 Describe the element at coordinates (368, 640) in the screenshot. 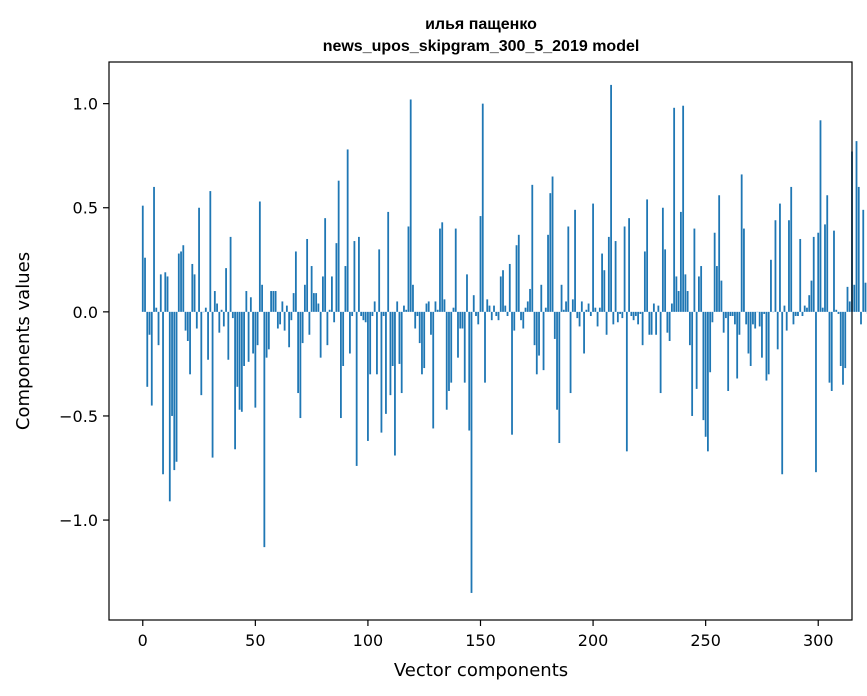

I see `x-tick-label: 100` at that location.